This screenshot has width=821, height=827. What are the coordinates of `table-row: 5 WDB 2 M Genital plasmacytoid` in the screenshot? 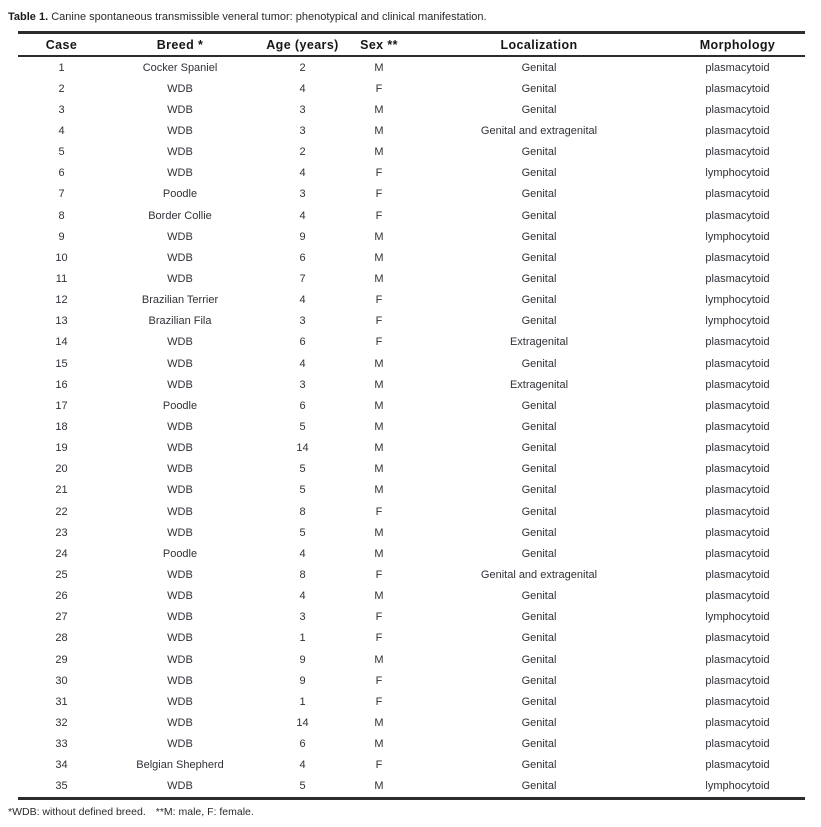 It's located at (411, 152).